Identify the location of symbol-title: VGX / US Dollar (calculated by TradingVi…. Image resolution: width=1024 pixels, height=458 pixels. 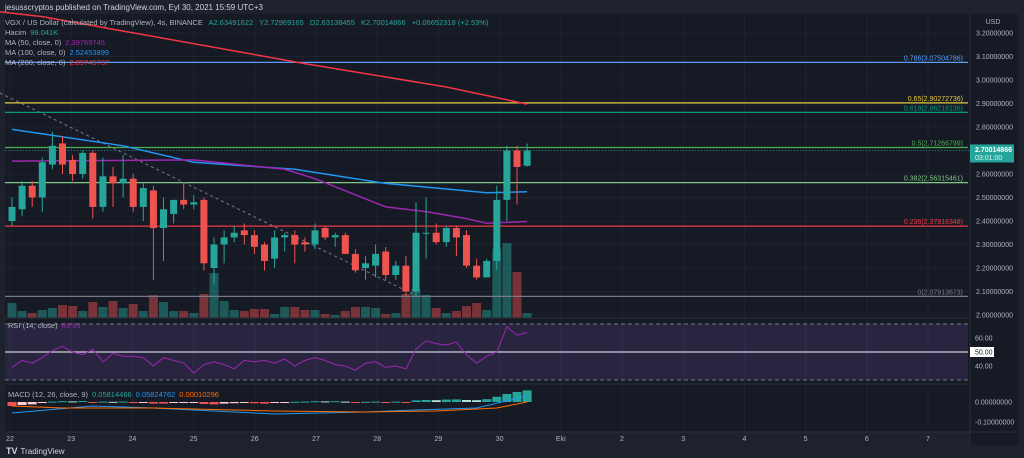
(104, 22).